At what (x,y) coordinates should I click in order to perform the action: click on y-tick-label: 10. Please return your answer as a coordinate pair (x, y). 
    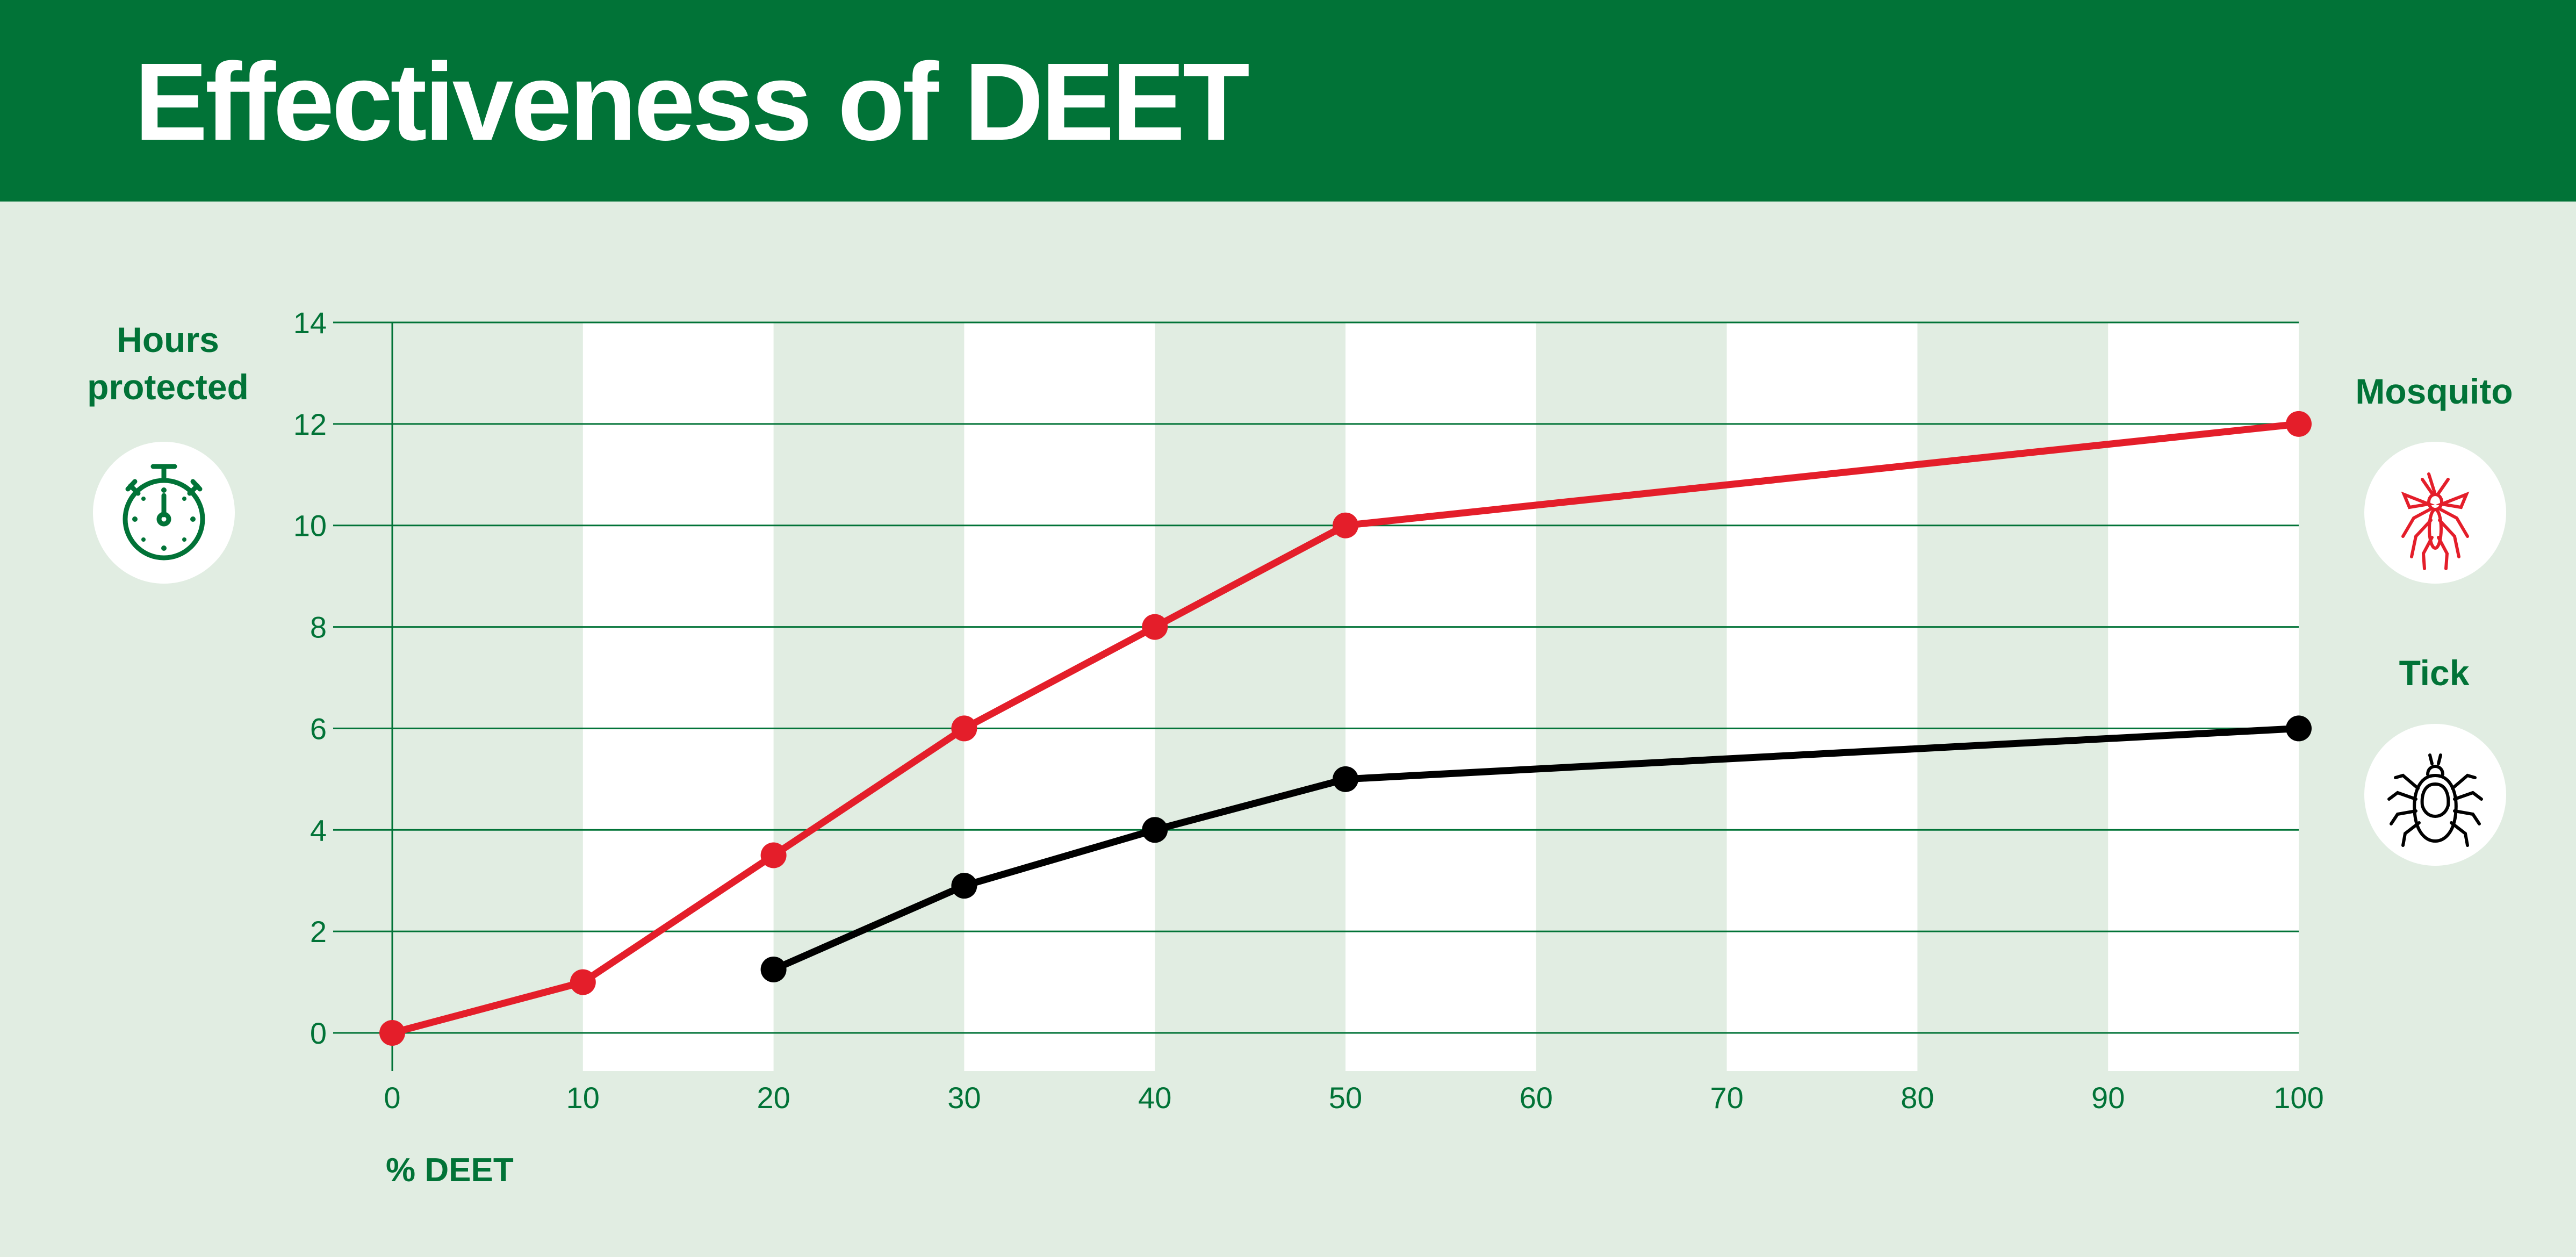
    Looking at the image, I should click on (310, 526).